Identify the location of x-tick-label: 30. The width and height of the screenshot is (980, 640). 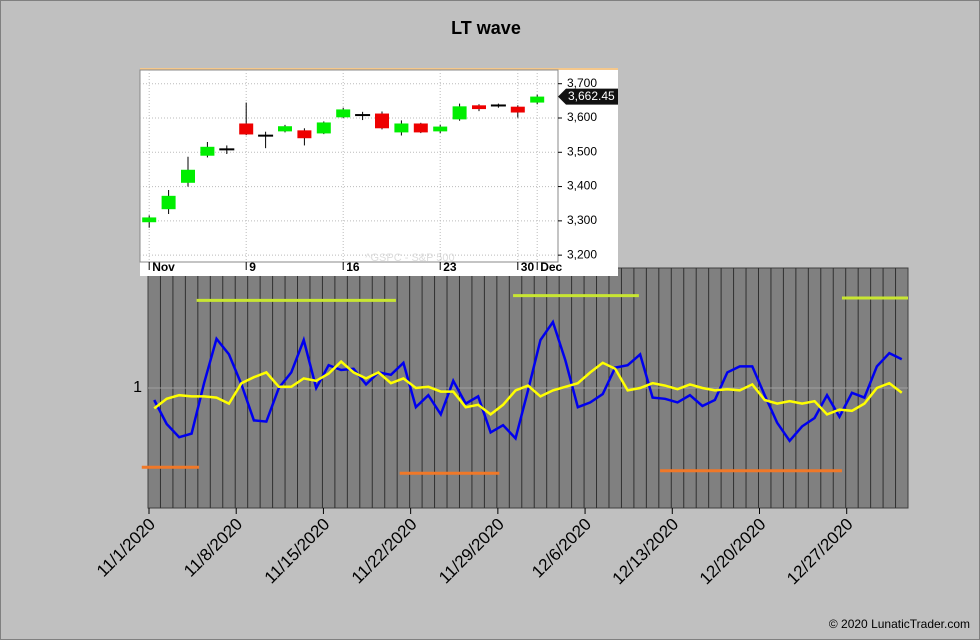
(528, 267).